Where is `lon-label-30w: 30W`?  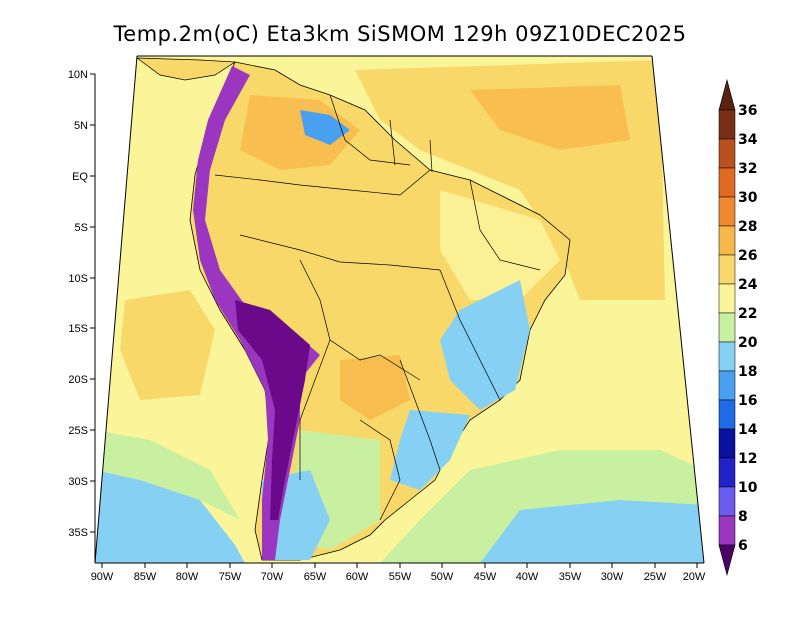 lon-label-30w: 30W is located at coordinates (612, 577).